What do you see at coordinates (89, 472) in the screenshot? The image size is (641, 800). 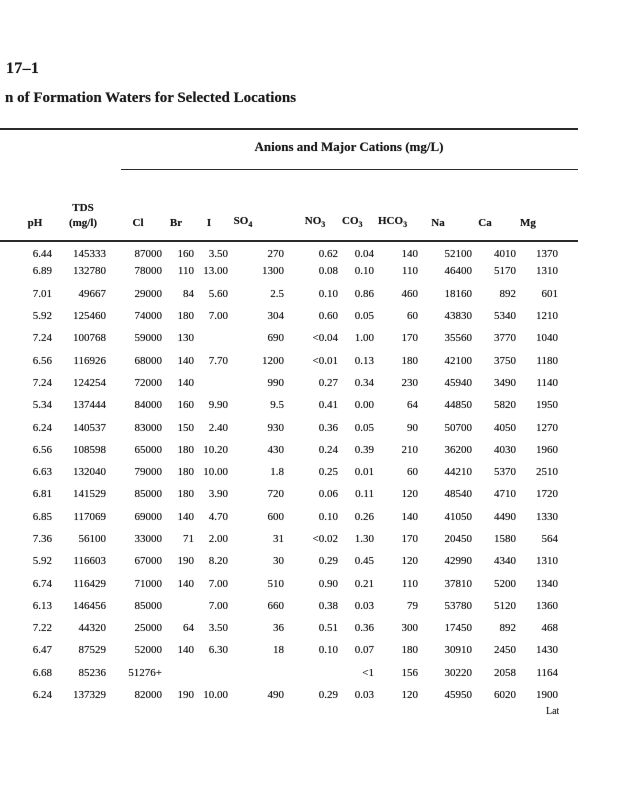 I see `table-cell: 132040` at bounding box center [89, 472].